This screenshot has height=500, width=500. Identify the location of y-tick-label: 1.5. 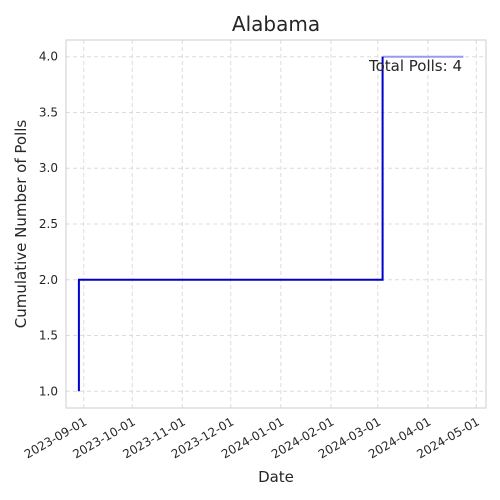
(48, 336).